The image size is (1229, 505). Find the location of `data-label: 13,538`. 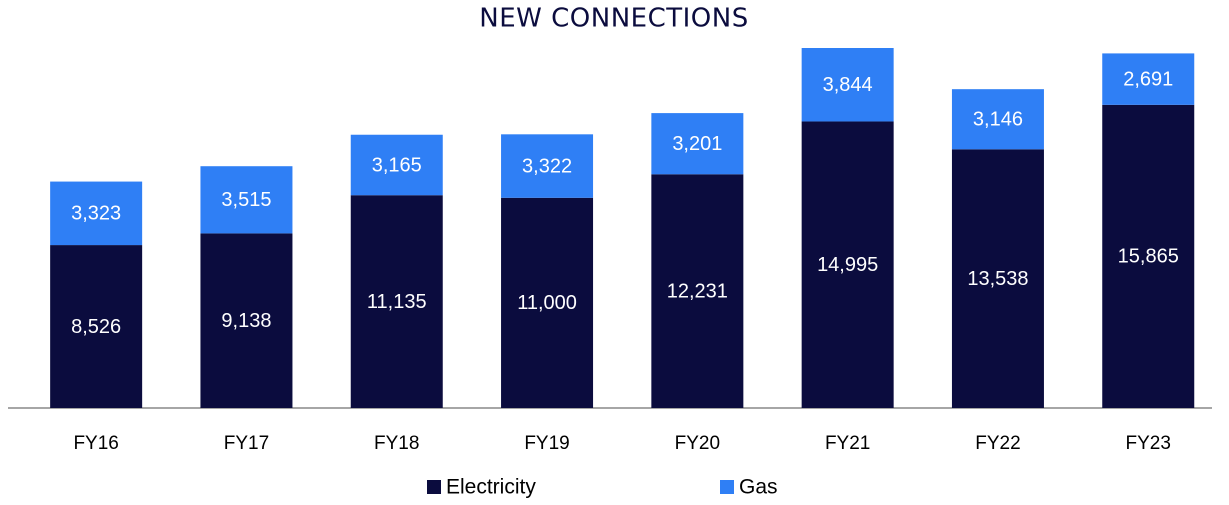

data-label: 13,538 is located at coordinates (997, 279).